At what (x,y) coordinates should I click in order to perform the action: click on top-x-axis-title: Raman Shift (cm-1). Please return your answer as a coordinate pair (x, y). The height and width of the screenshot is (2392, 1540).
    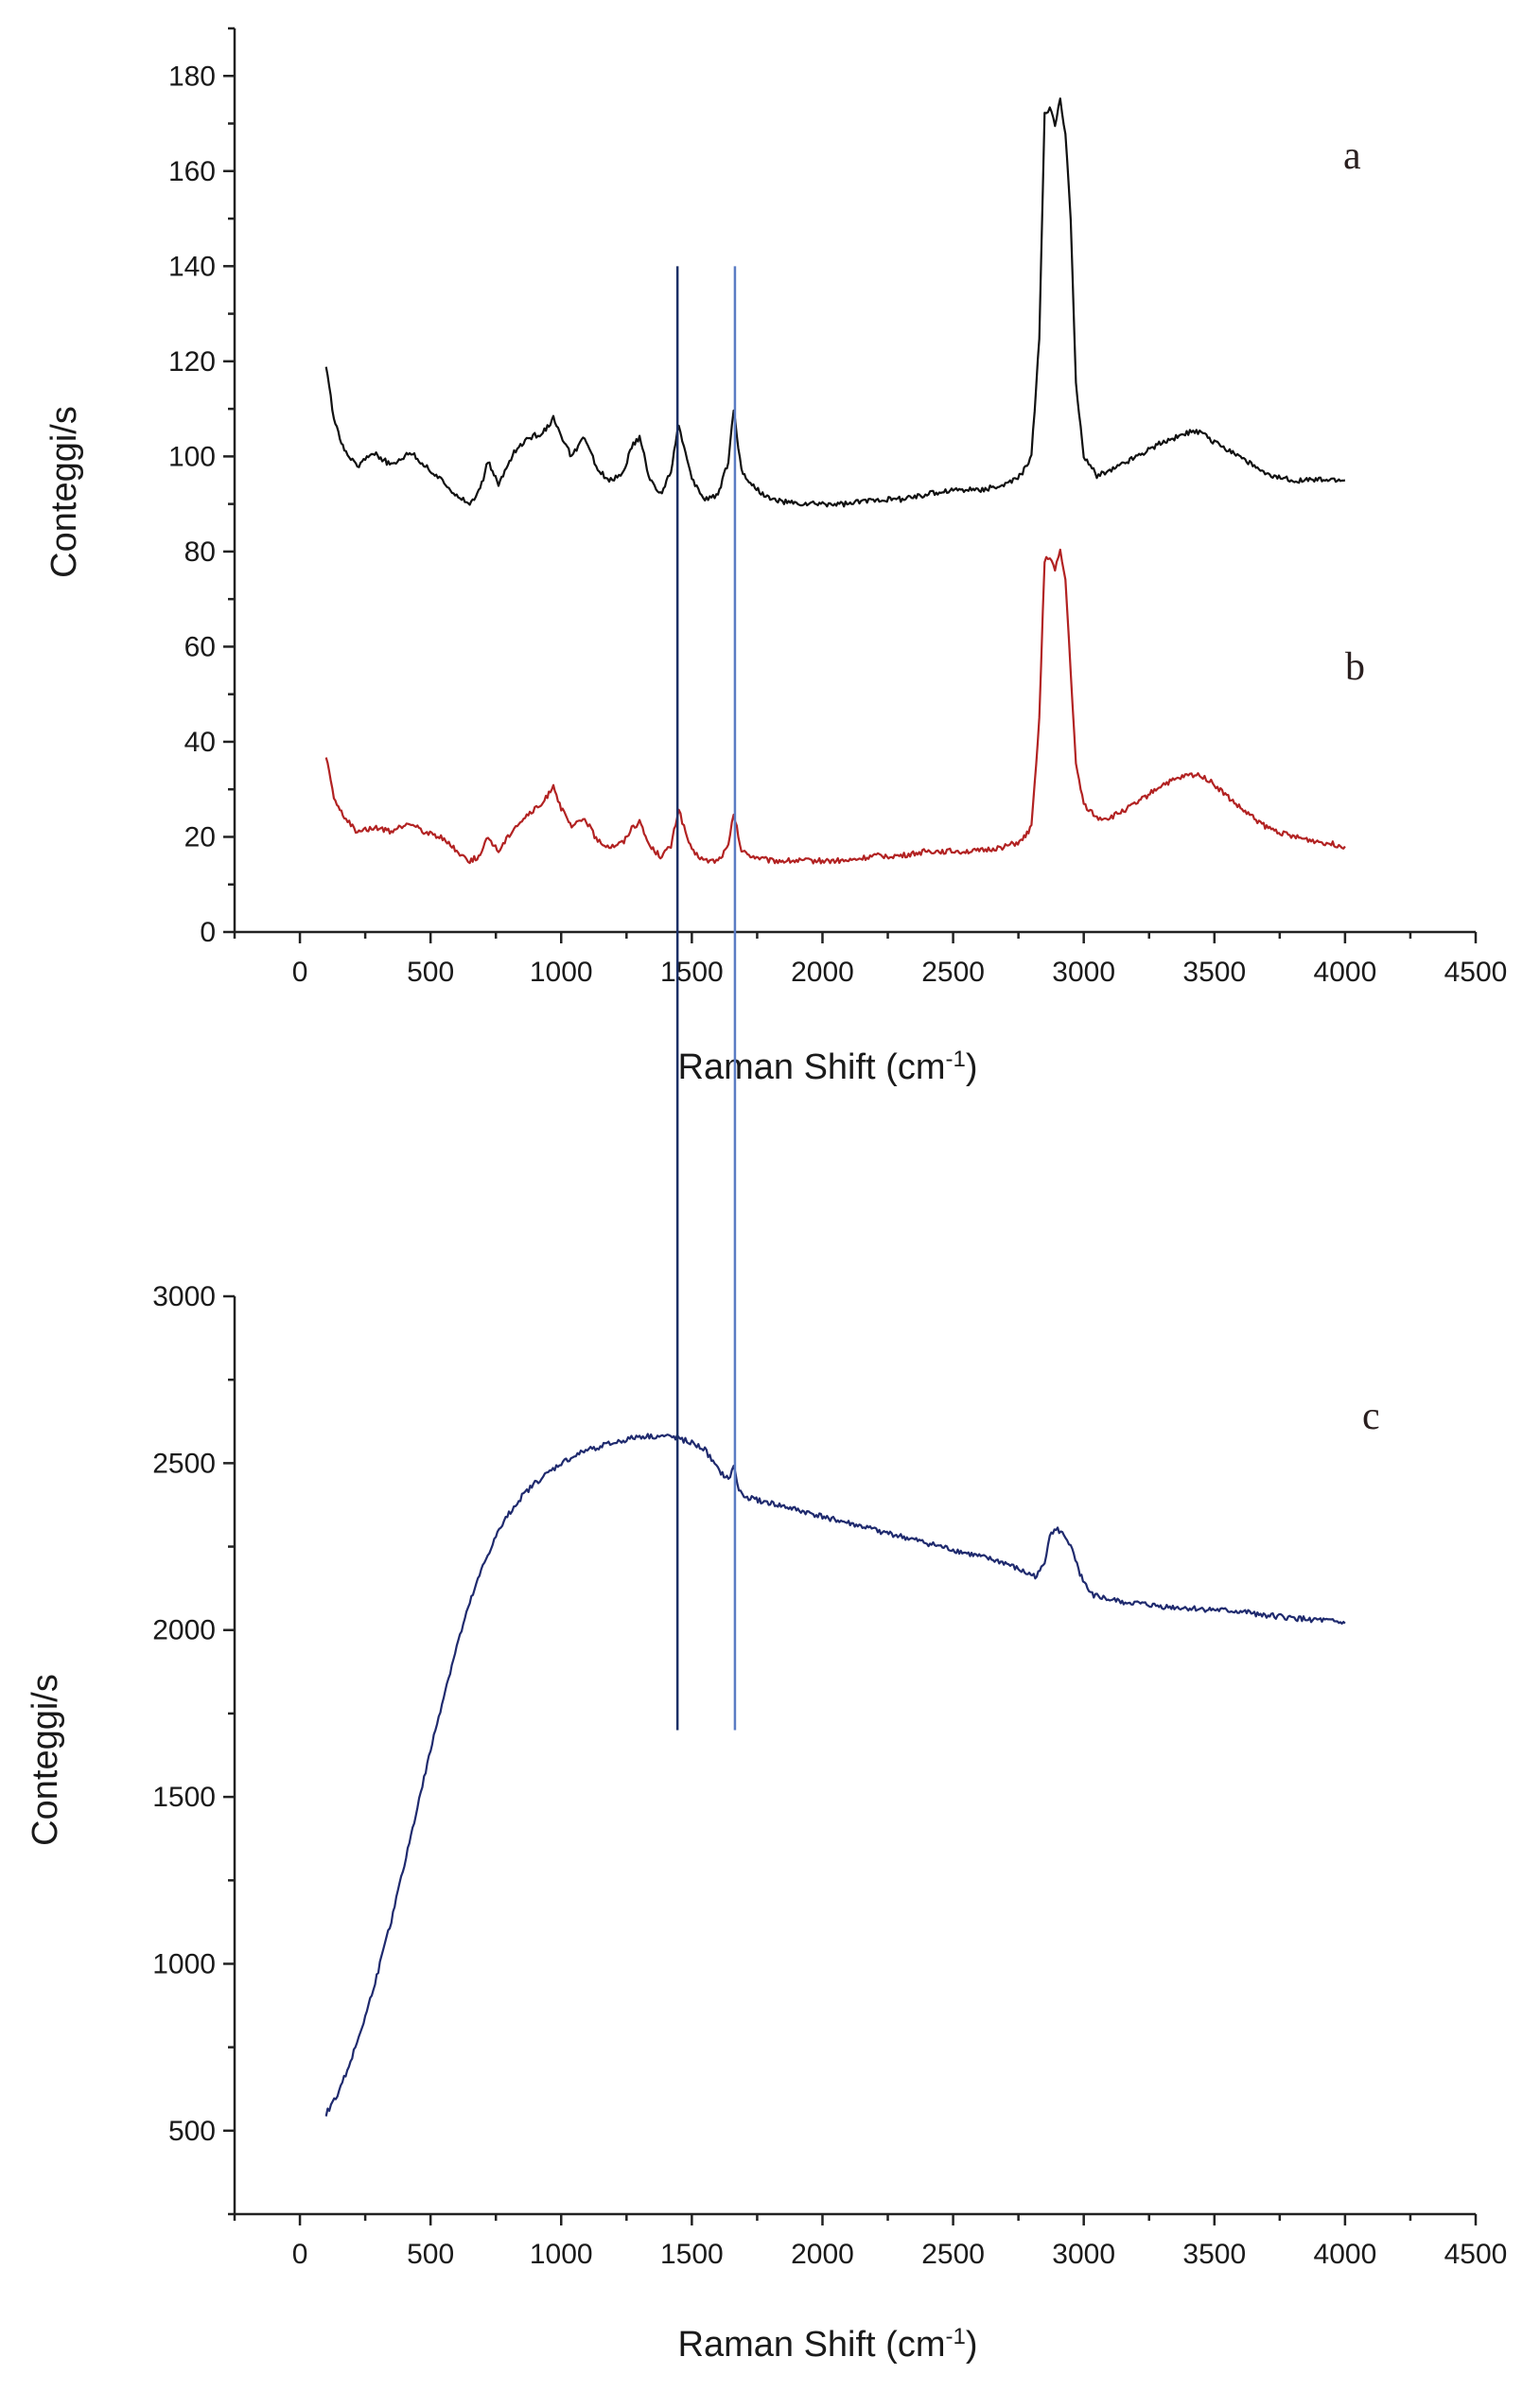
    Looking at the image, I should click on (828, 1067).